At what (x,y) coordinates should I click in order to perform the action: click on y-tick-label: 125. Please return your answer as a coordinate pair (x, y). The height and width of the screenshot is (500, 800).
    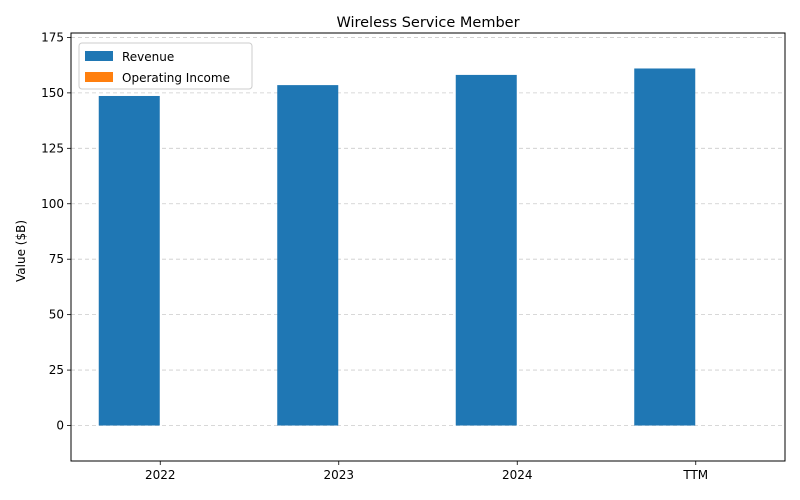
    Looking at the image, I should click on (52, 148).